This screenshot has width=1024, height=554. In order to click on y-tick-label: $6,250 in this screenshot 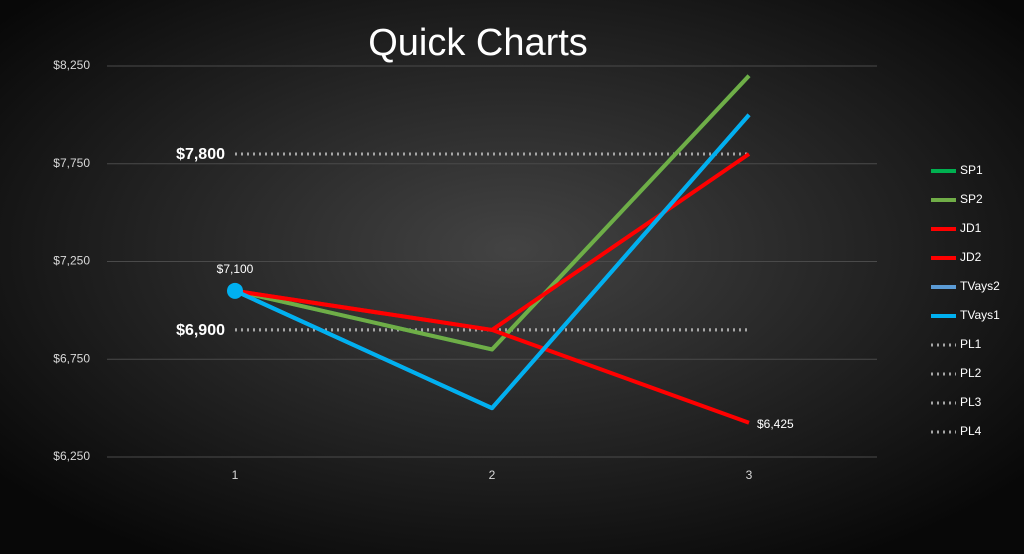, I will do `click(71, 456)`.